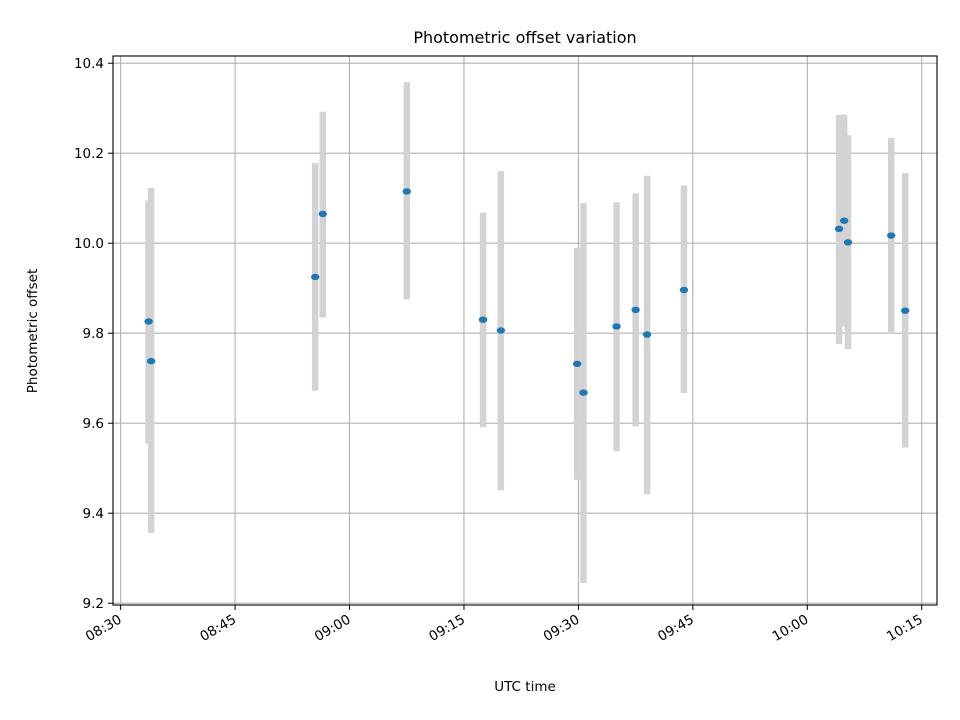 The width and height of the screenshot is (960, 720). Describe the element at coordinates (93, 424) in the screenshot. I see `y-tick-label: 9.6` at that location.